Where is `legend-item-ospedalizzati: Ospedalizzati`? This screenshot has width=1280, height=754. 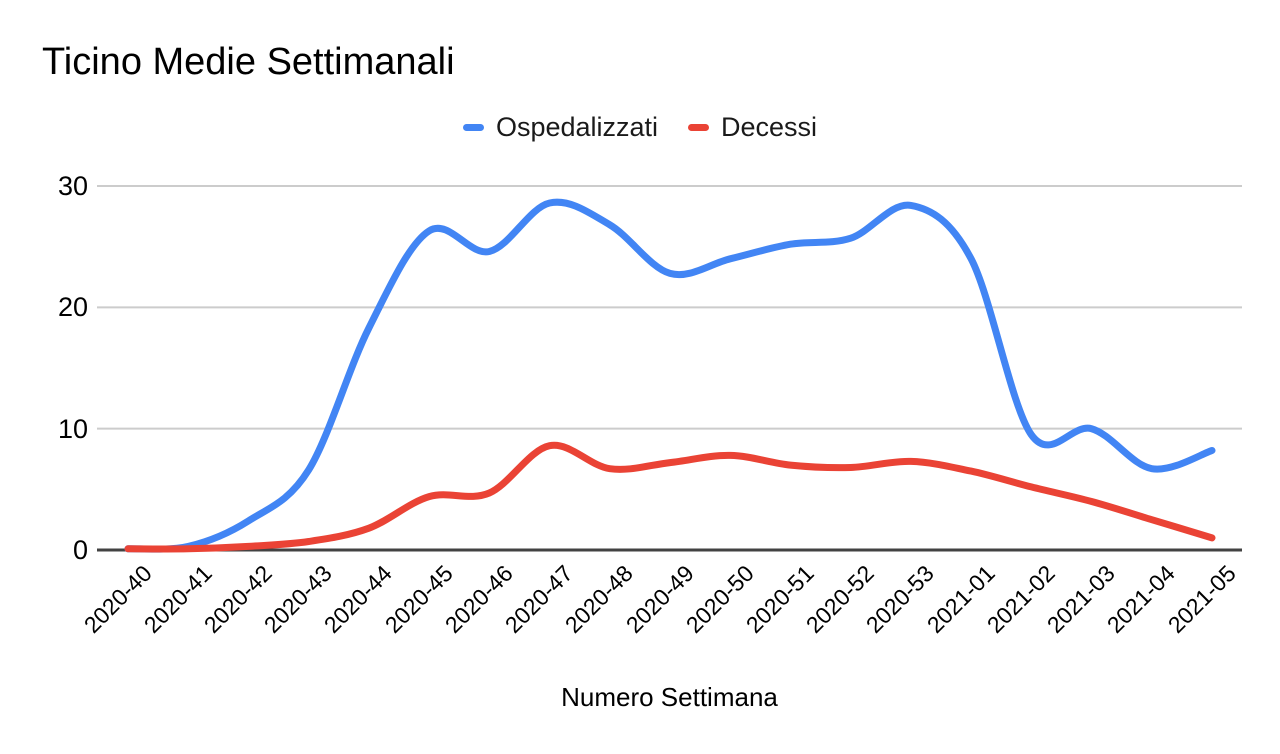 legend-item-ospedalizzati: Ospedalizzati is located at coordinates (560, 127).